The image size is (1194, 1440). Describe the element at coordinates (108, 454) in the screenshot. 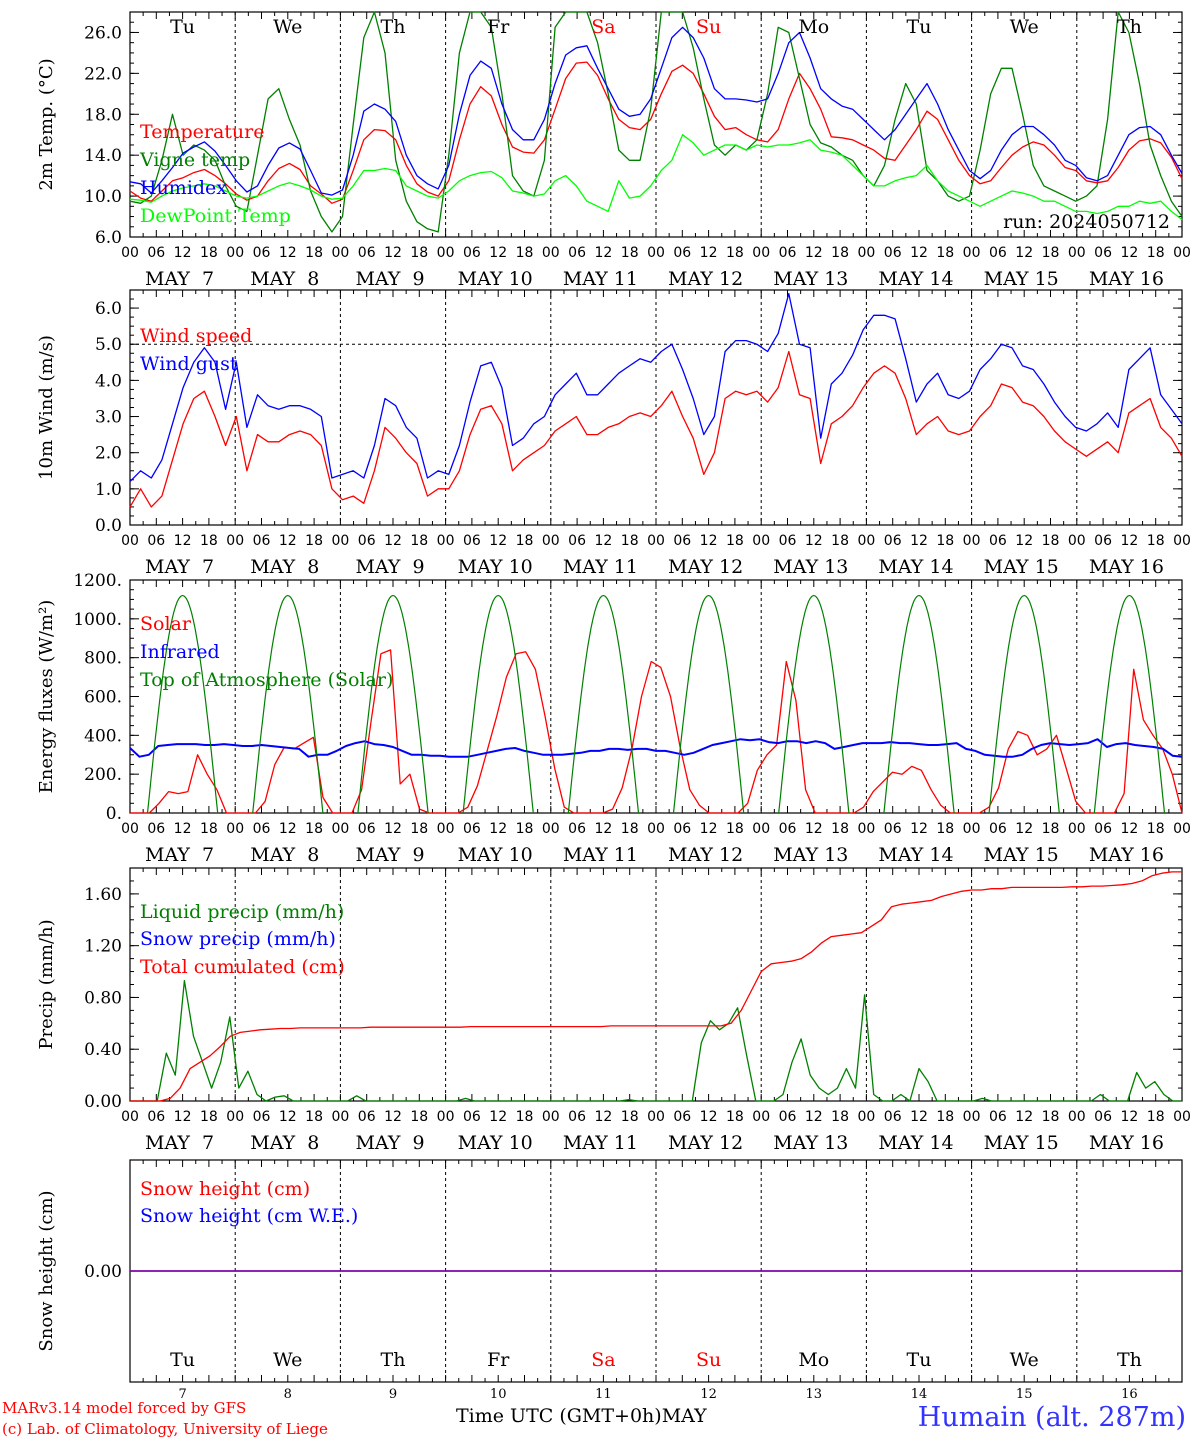

I see `y-tick-label: 2.0` at that location.